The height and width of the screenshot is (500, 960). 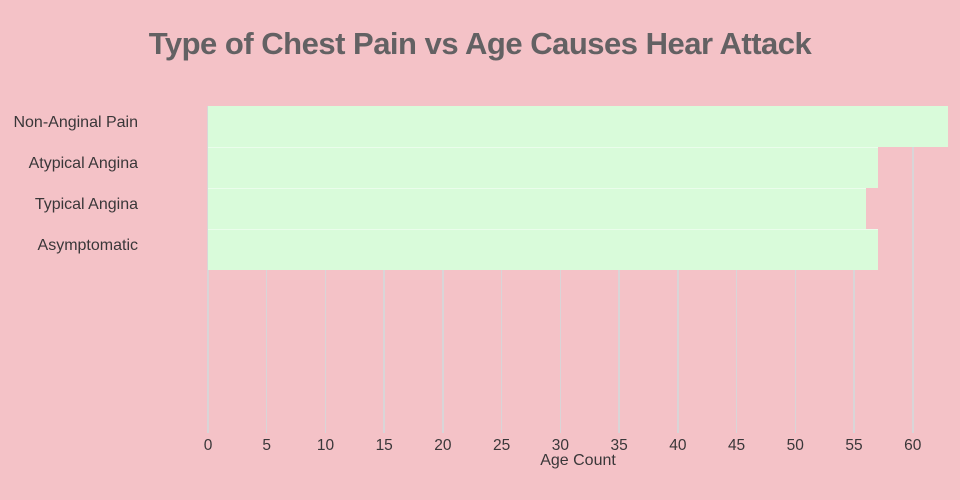 I want to click on x-axis-tick-label: 40, so click(x=678, y=445).